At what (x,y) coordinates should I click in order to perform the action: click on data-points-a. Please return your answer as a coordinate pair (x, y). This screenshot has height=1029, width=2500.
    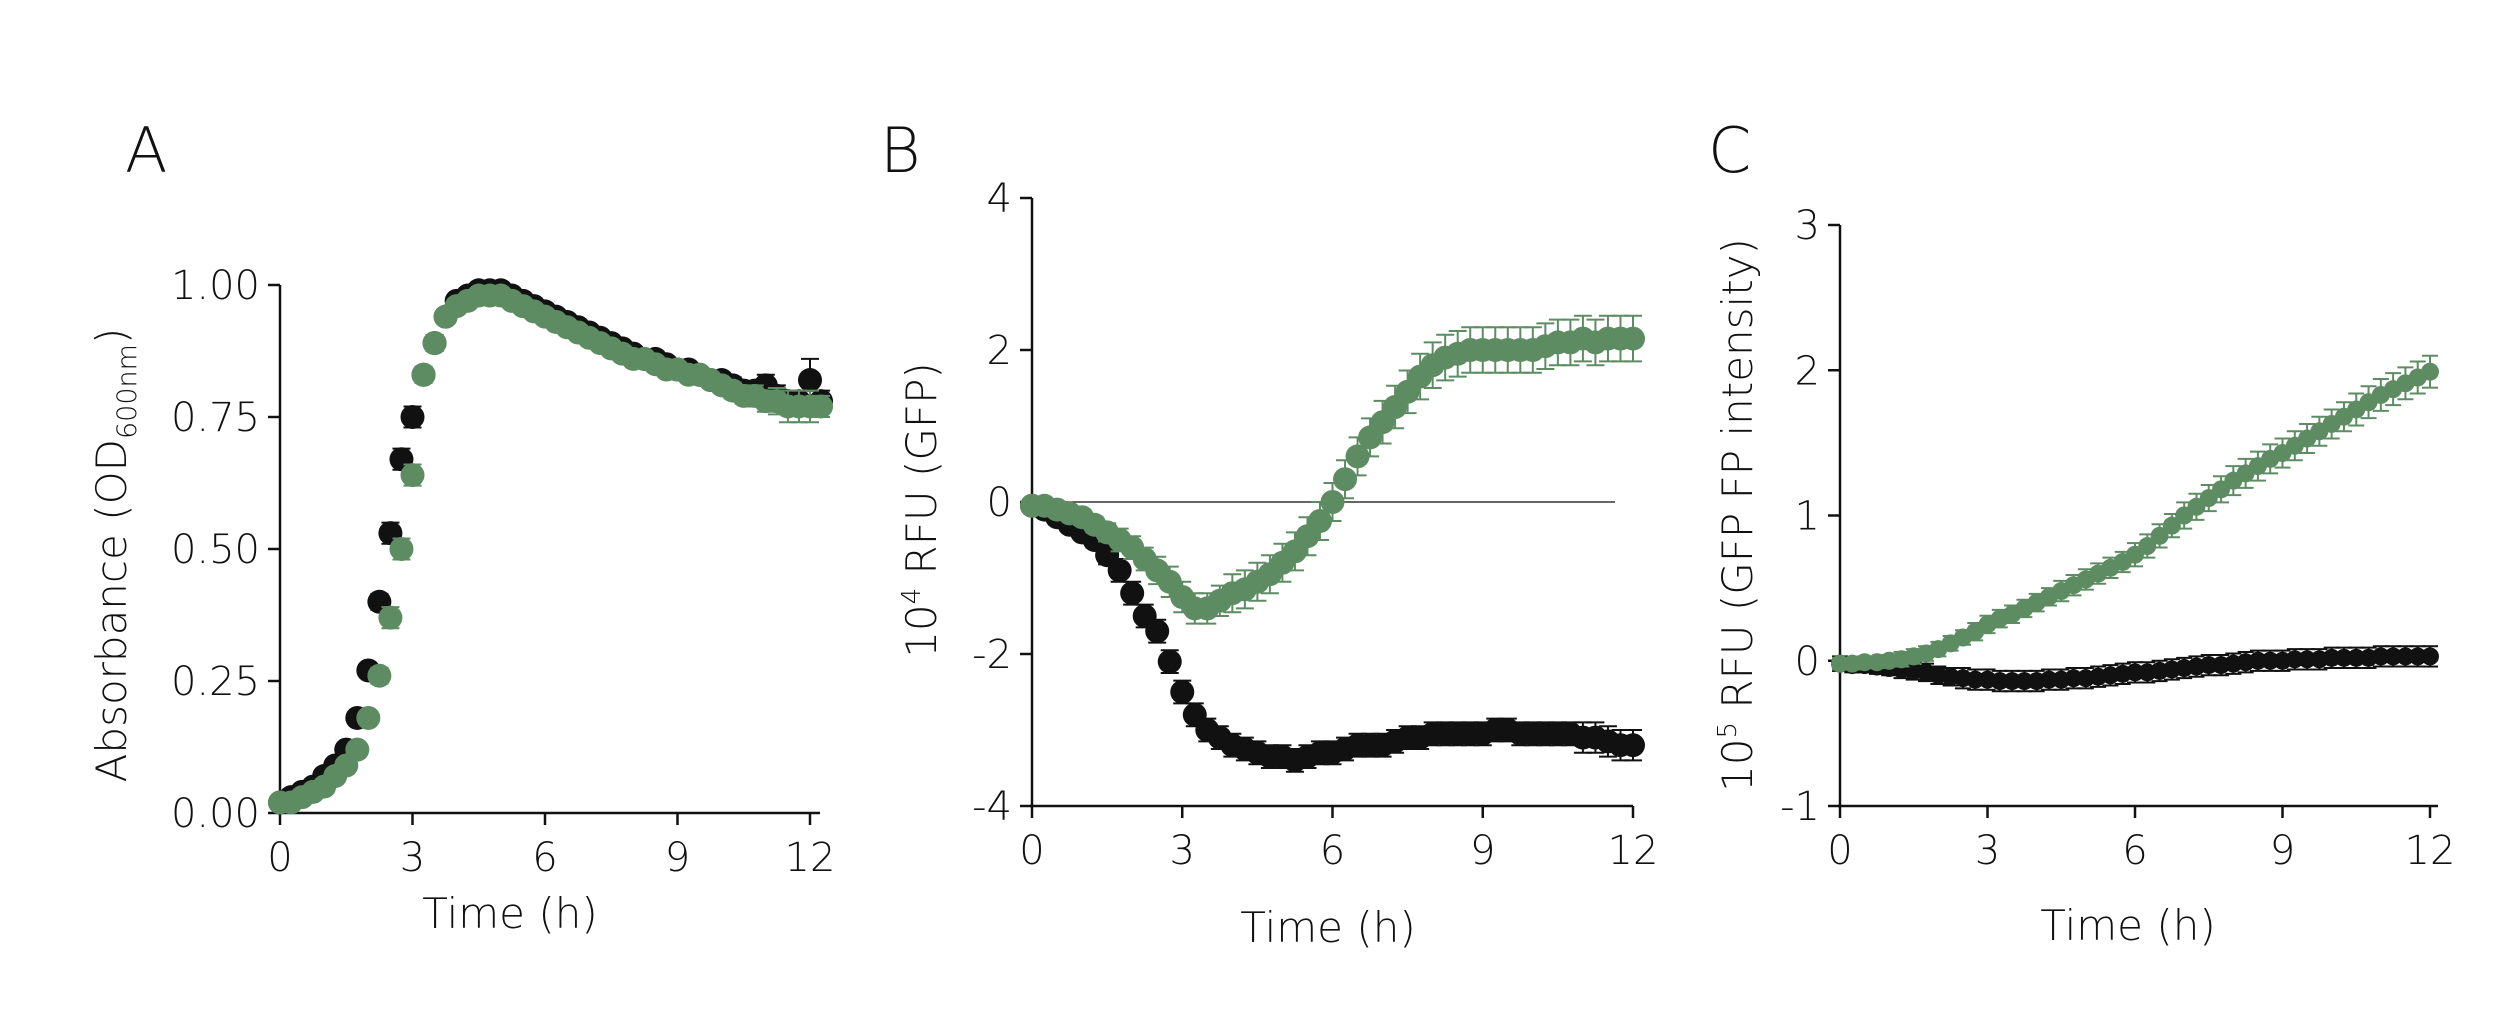
    Looking at the image, I should click on (551, 546).